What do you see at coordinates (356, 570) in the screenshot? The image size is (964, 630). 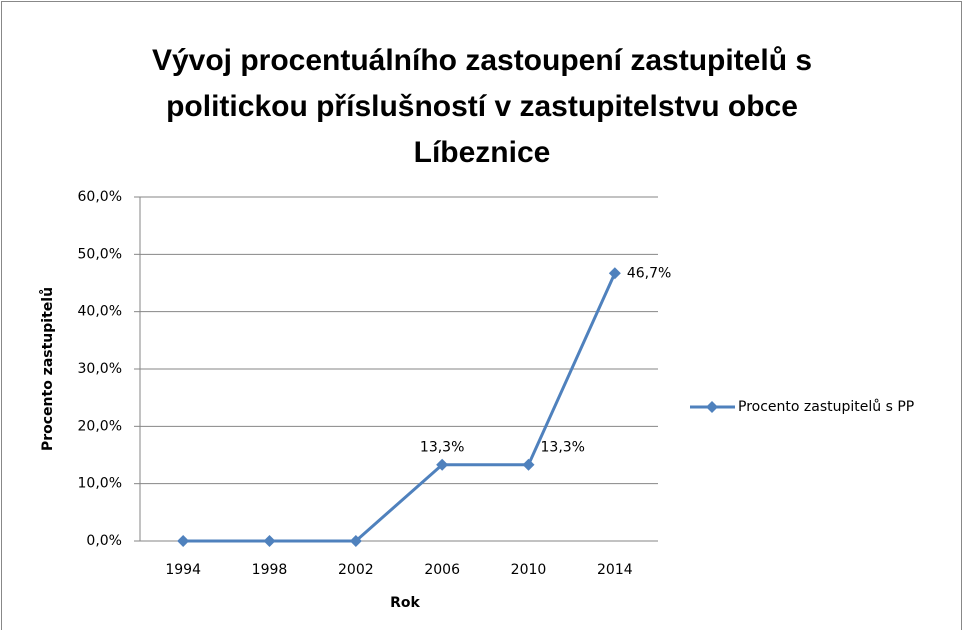 I see `x-tick-label: 2002` at bounding box center [356, 570].